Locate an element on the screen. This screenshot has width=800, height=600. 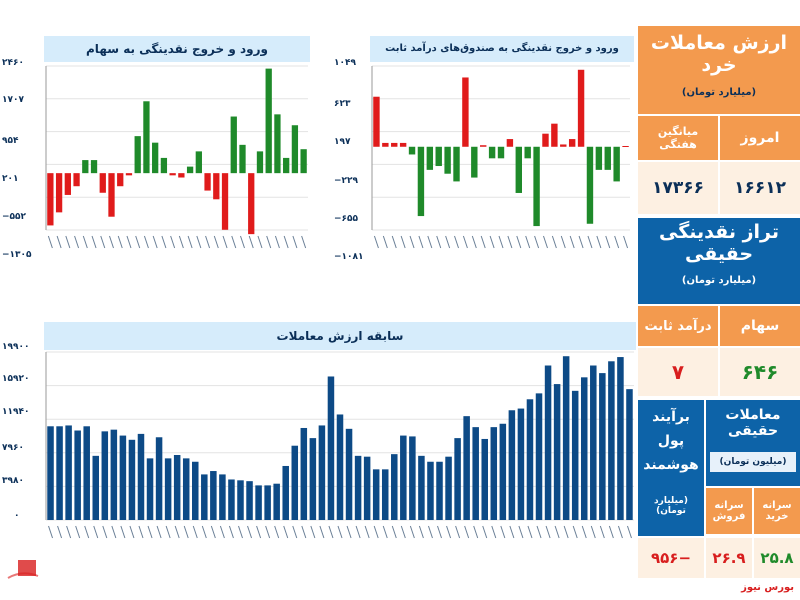
smart-money-label-3: هوشمند is located at coordinates (671, 465).